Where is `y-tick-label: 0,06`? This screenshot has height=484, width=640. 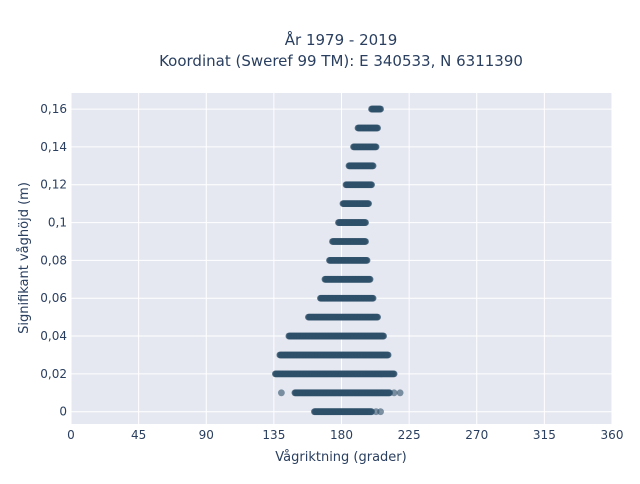 y-tick-label: 0,06 is located at coordinates (53, 298).